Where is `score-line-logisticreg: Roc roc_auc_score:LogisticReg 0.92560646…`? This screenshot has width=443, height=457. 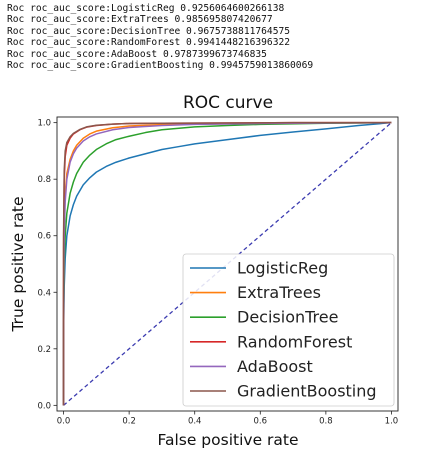 score-line-logisticreg: Roc roc_auc_score:LogisticReg 0.92560646… is located at coordinates (146, 8).